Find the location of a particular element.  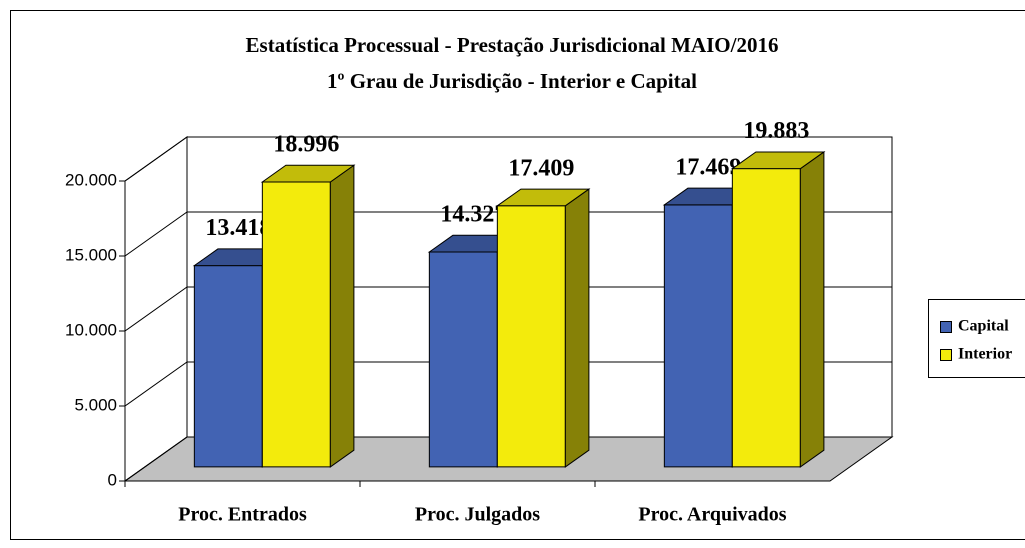

y-tick-label: 20.000 is located at coordinates (91, 179).